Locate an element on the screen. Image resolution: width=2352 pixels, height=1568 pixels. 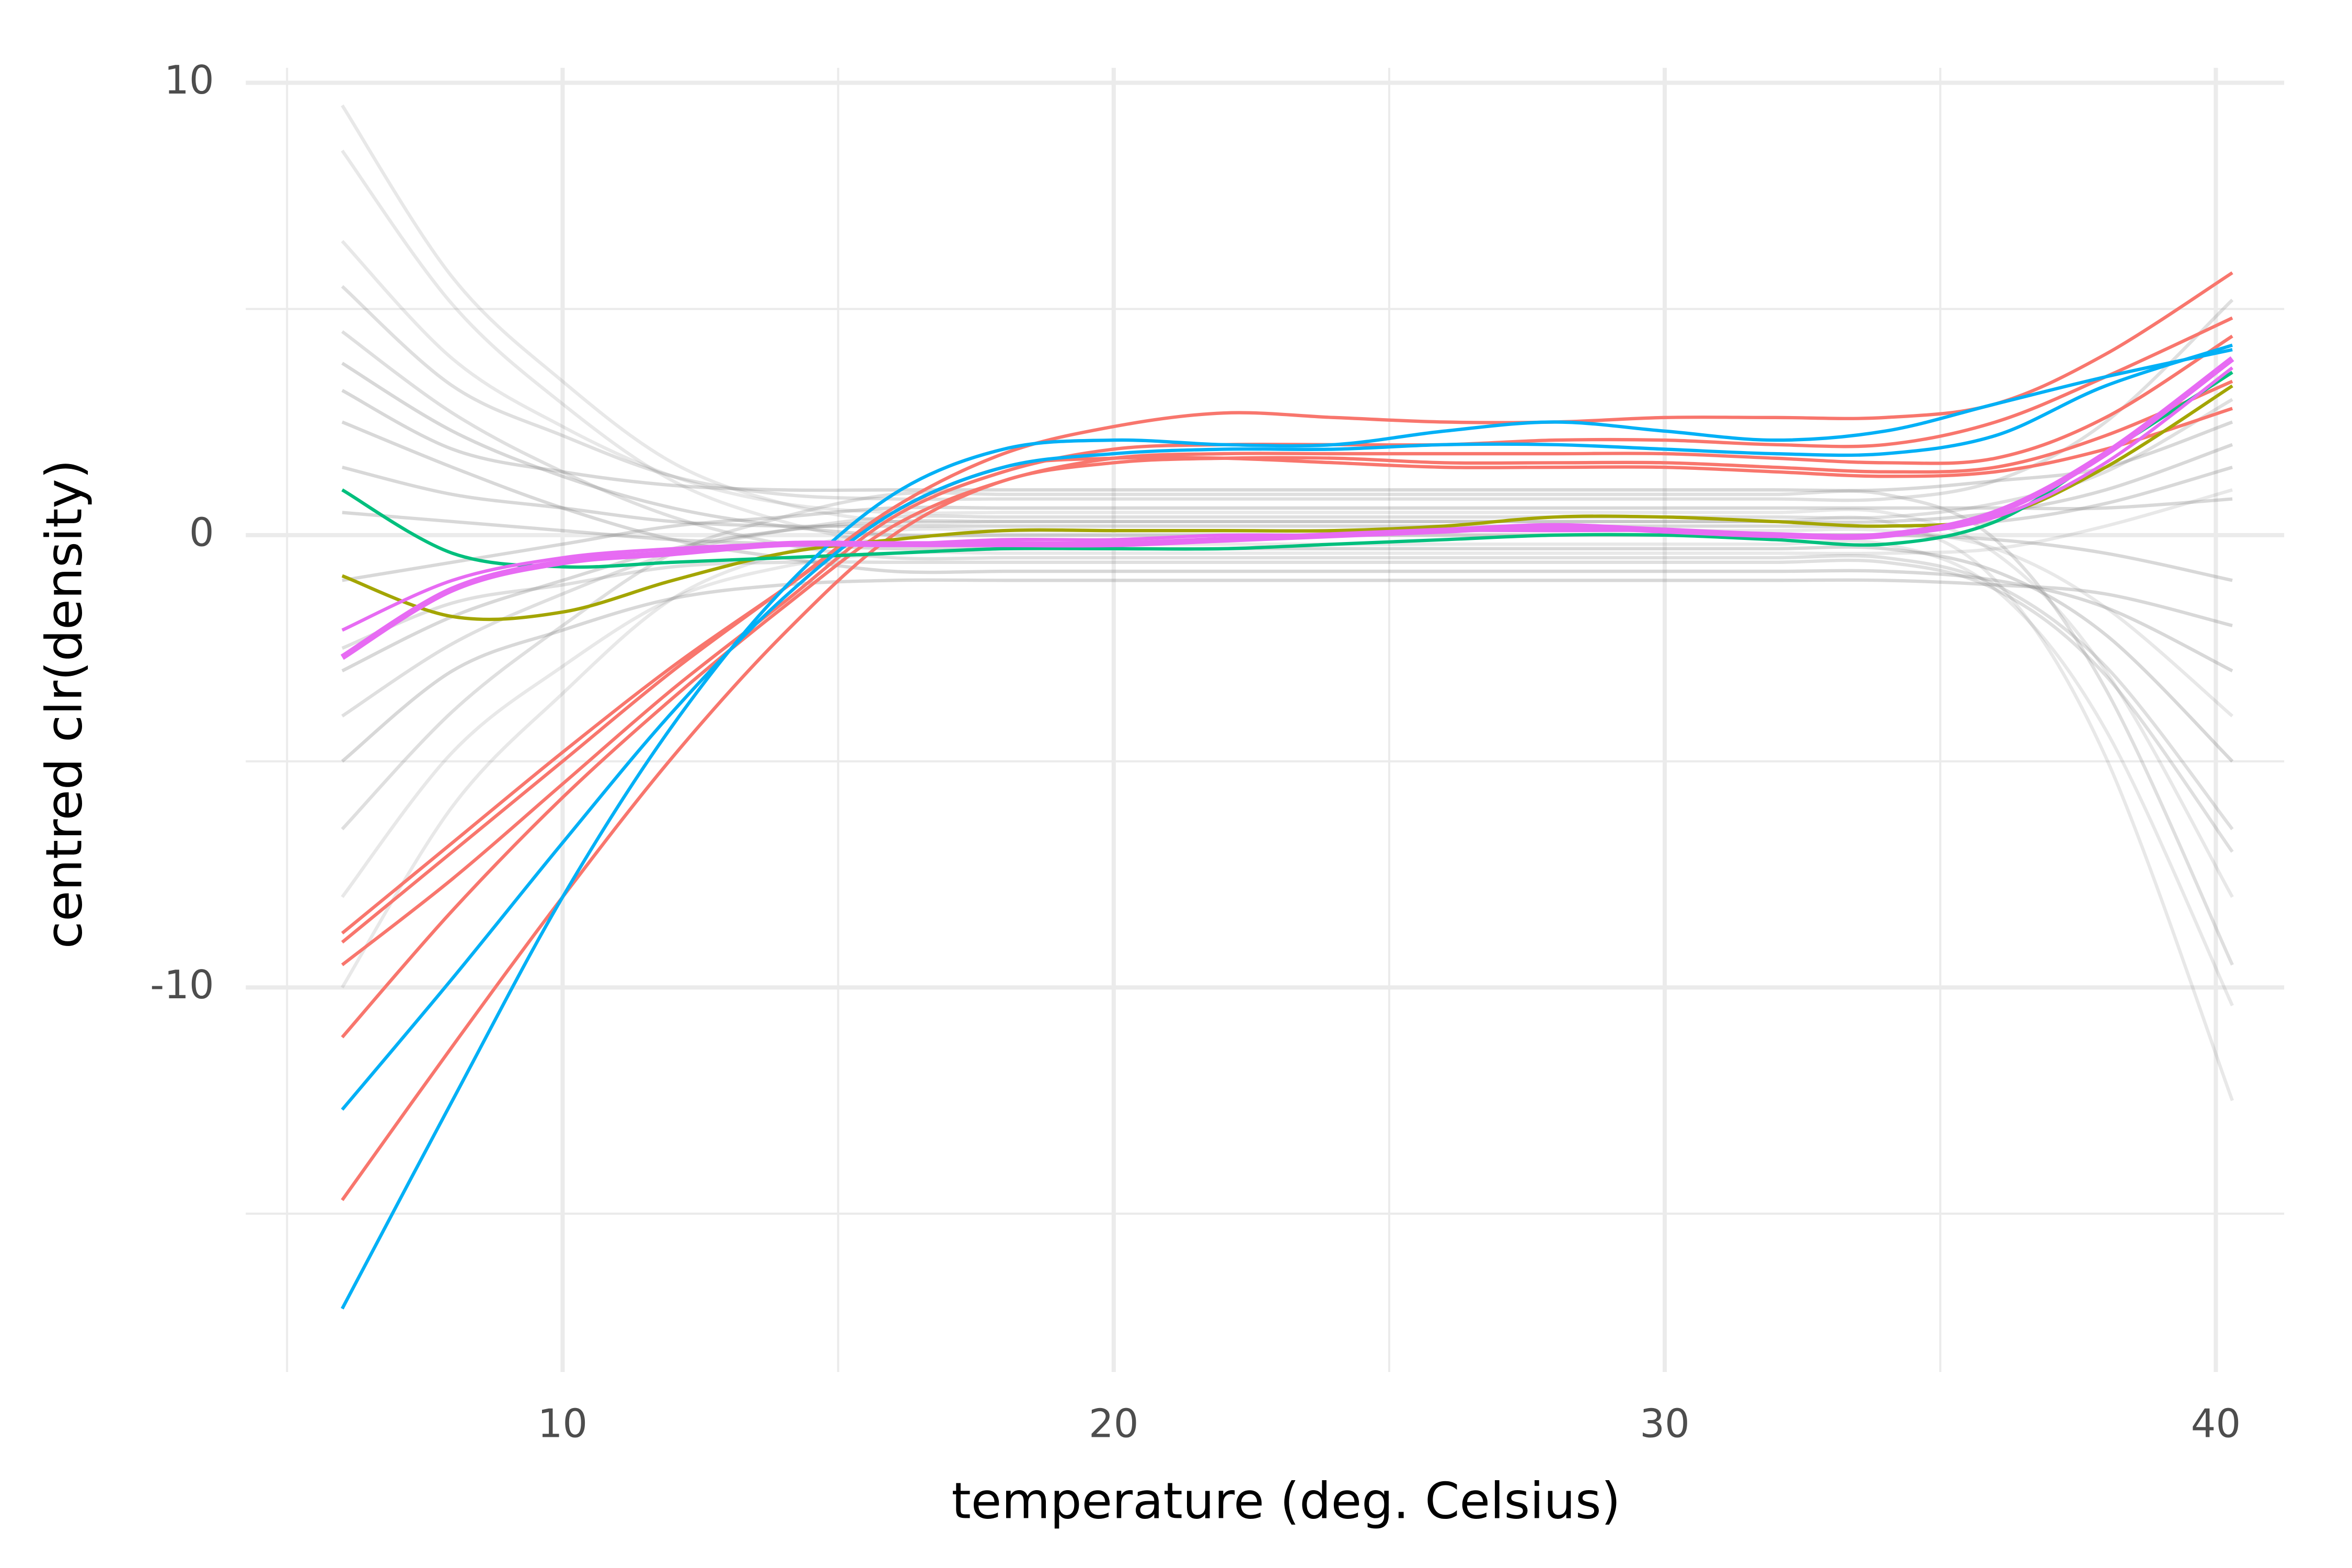
y-axis-title: centred clr(density) is located at coordinates (65, 704).